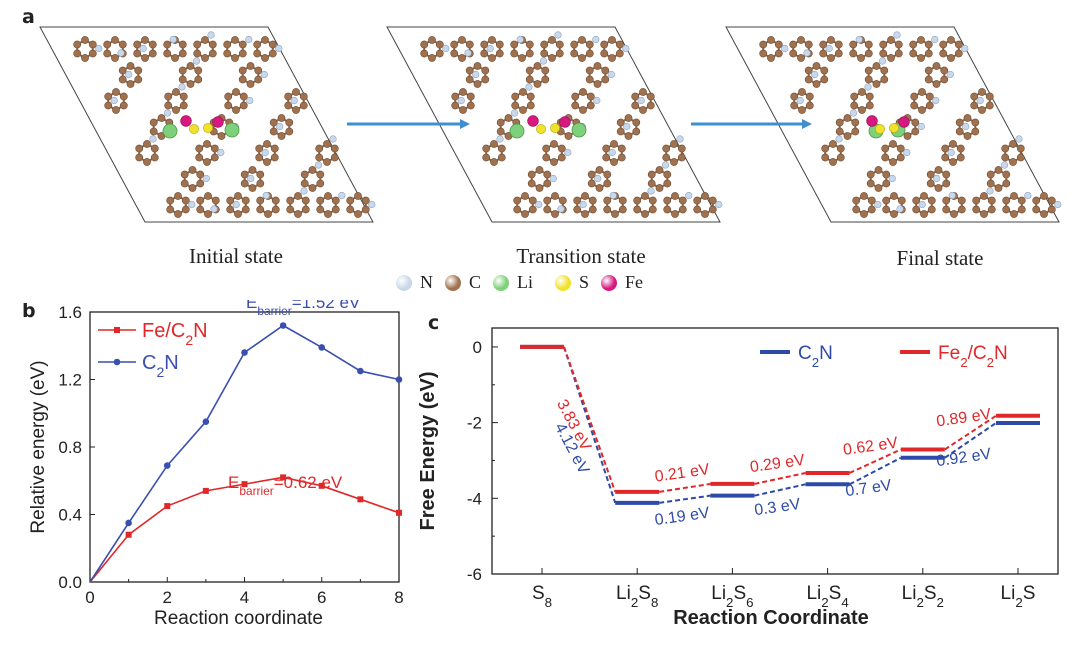  What do you see at coordinates (244, 597) in the screenshot?
I see `x-tick-label: 4` at bounding box center [244, 597].